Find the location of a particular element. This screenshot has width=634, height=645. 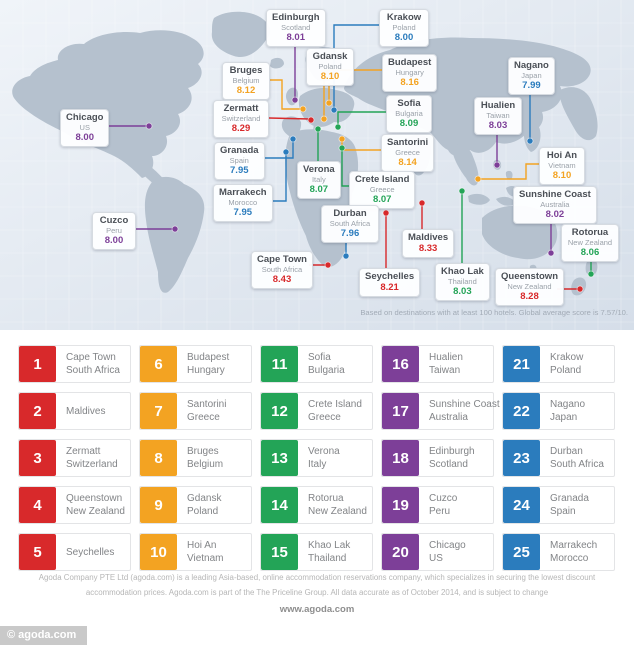

rank-number-badge: 3 is located at coordinates (37, 458).